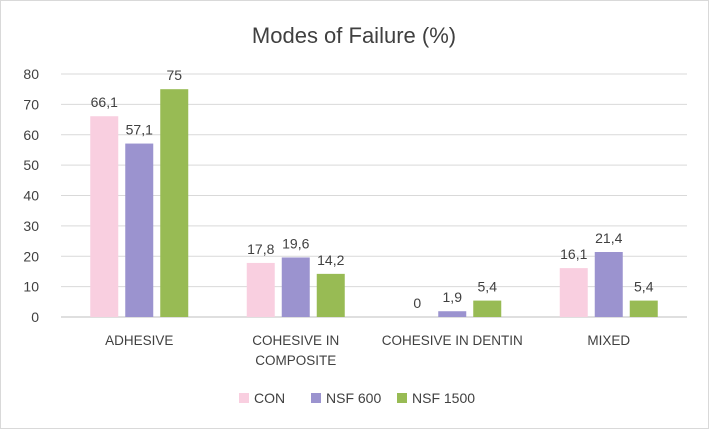 This screenshot has width=709, height=429. I want to click on data-label: 57,1, so click(139, 130).